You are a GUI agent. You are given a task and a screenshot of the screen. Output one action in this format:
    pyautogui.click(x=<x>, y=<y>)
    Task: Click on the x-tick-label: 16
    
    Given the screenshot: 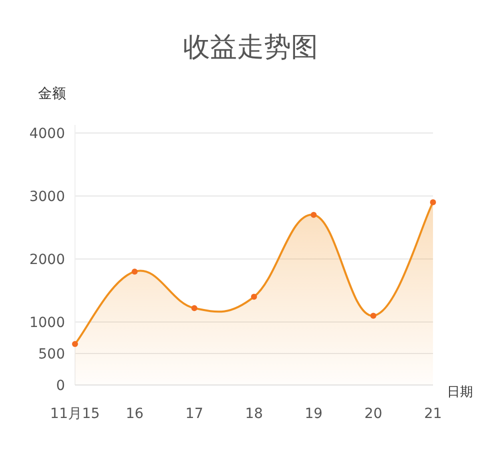 What is the action you would take?
    pyautogui.click(x=135, y=414)
    